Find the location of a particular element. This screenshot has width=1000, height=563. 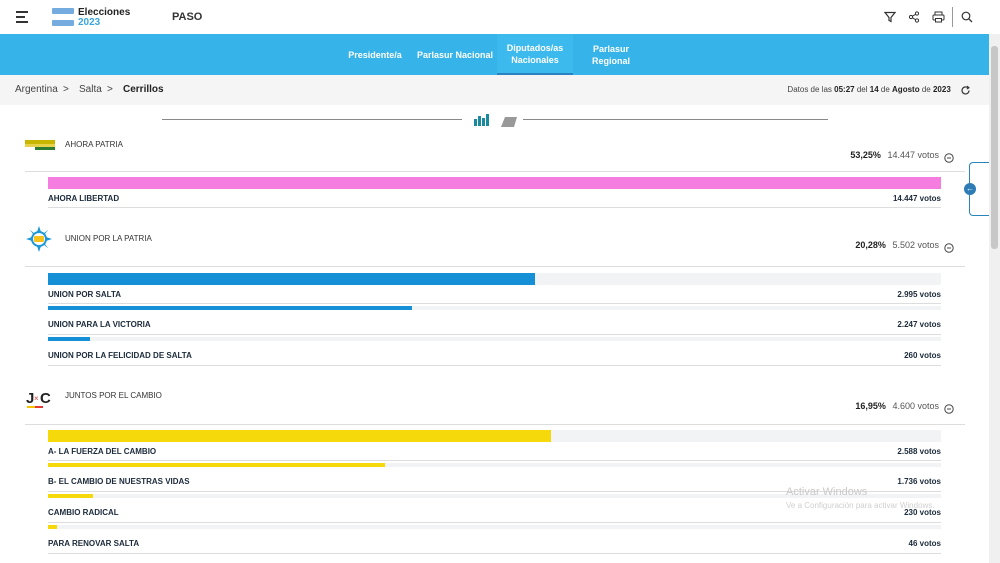

list-name: UNION POR SALTA is located at coordinates (85, 294).